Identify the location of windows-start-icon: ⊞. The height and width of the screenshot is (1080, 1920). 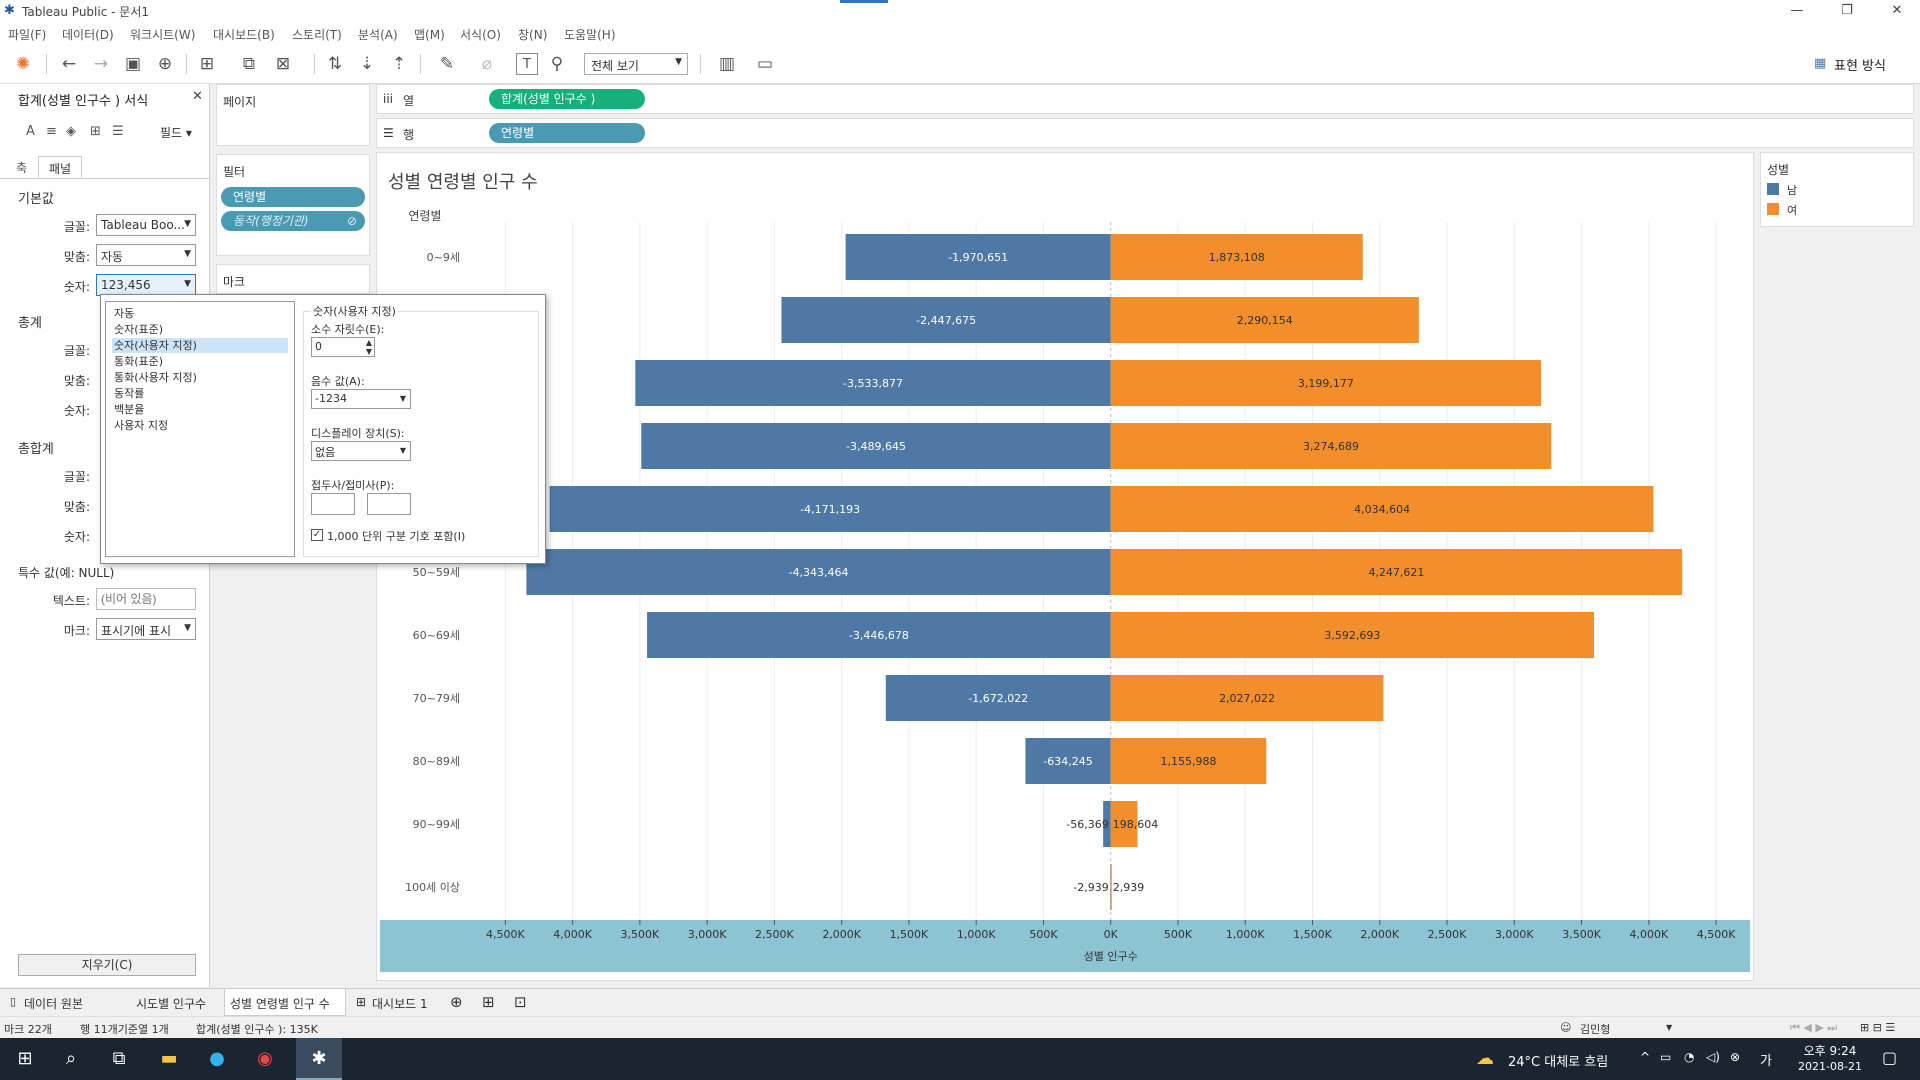
(25, 1058).